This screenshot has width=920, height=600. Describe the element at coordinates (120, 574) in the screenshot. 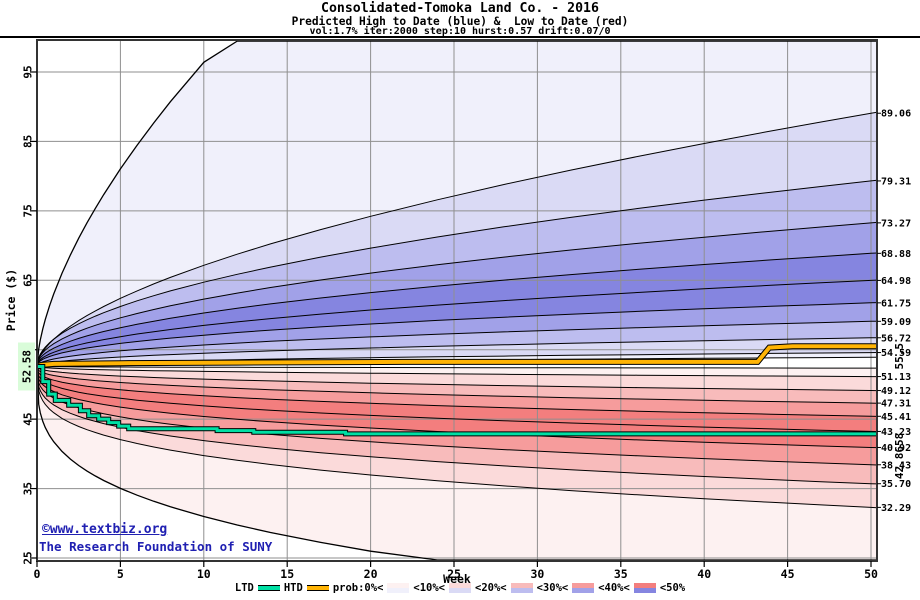

I see `x-tick-label: 5` at that location.